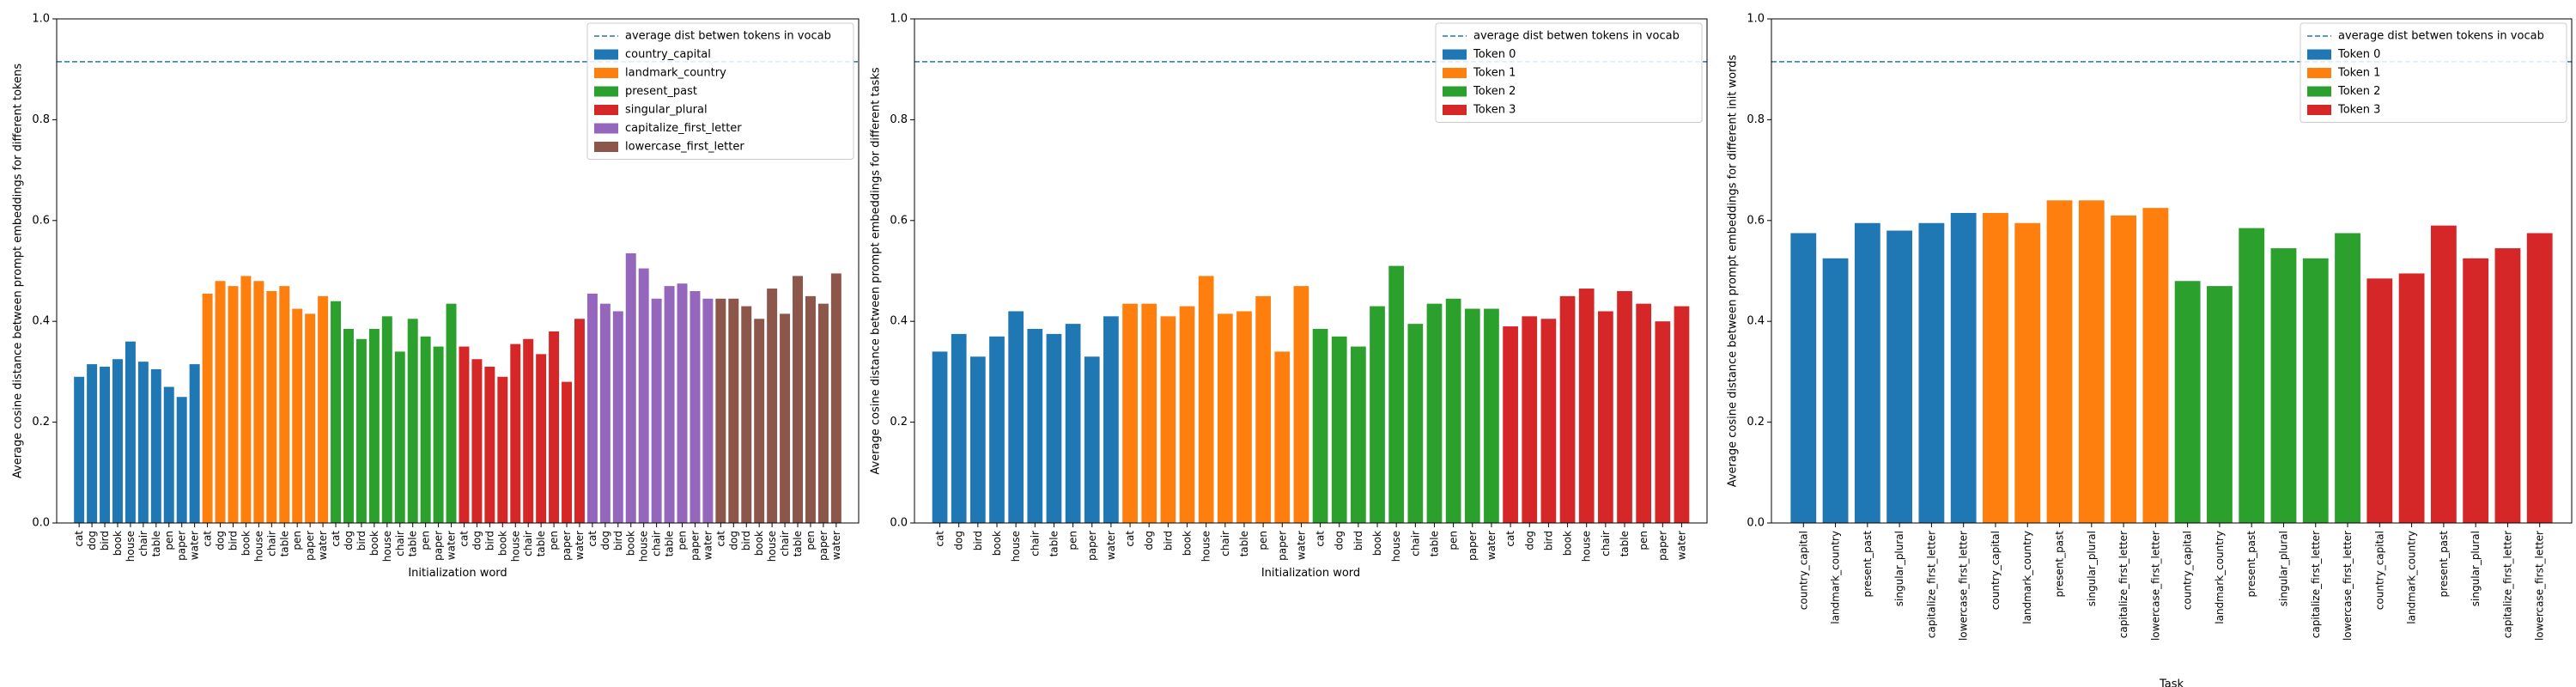  Describe the element at coordinates (2171, 682) in the screenshot. I see `x-axis-label: Task` at that location.